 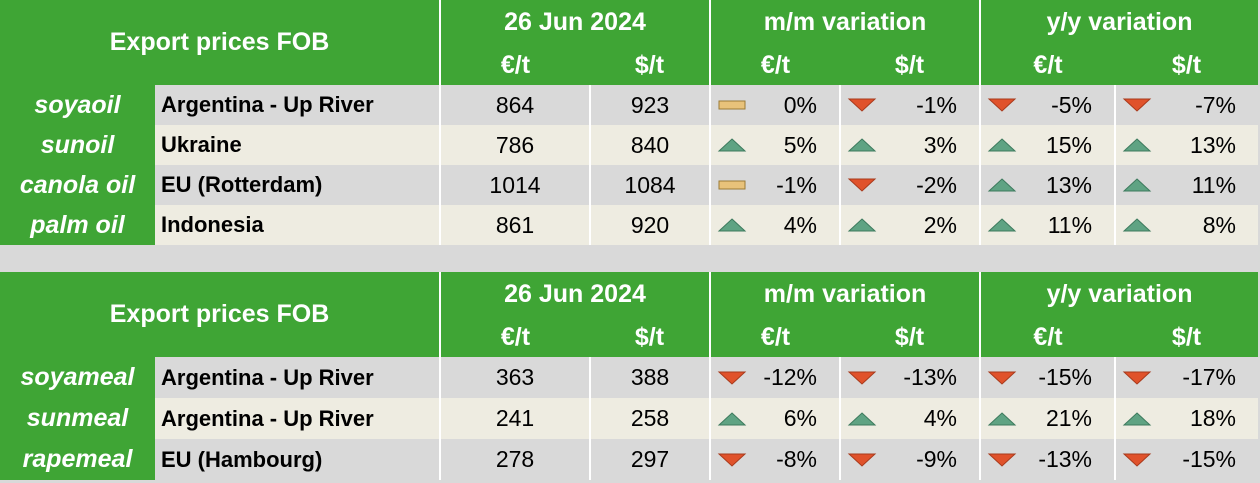 I want to click on change-cell: -13%, so click(x=1048, y=459).